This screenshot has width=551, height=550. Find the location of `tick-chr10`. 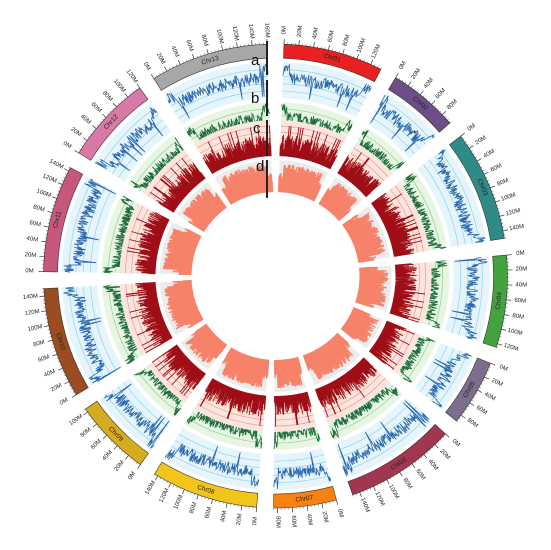

tick-chr10 is located at coordinates (46, 326).